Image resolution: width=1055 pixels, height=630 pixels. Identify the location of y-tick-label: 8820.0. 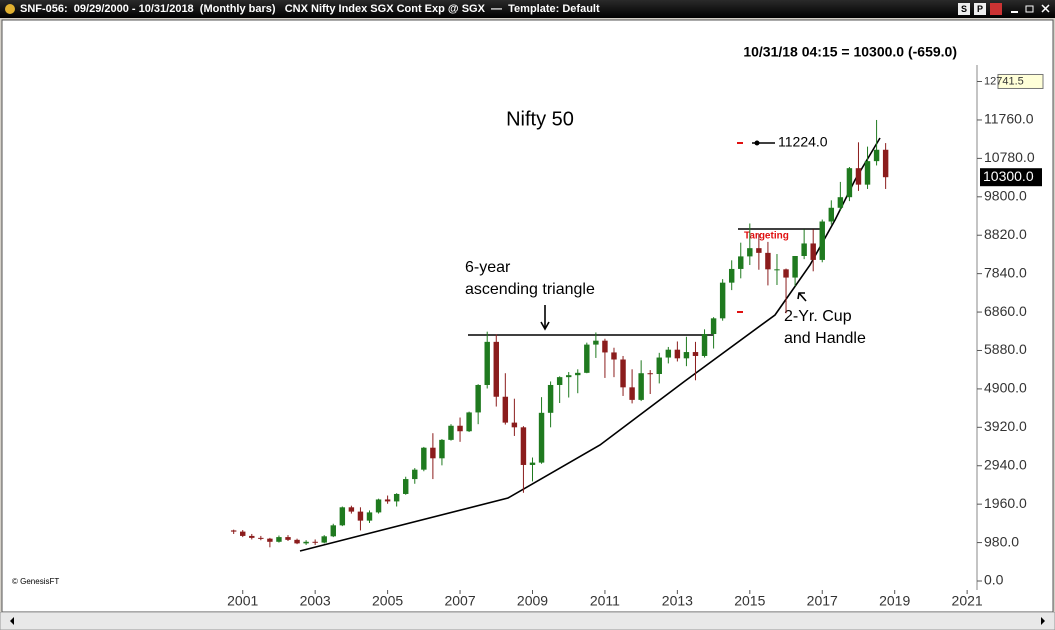
(1005, 234).